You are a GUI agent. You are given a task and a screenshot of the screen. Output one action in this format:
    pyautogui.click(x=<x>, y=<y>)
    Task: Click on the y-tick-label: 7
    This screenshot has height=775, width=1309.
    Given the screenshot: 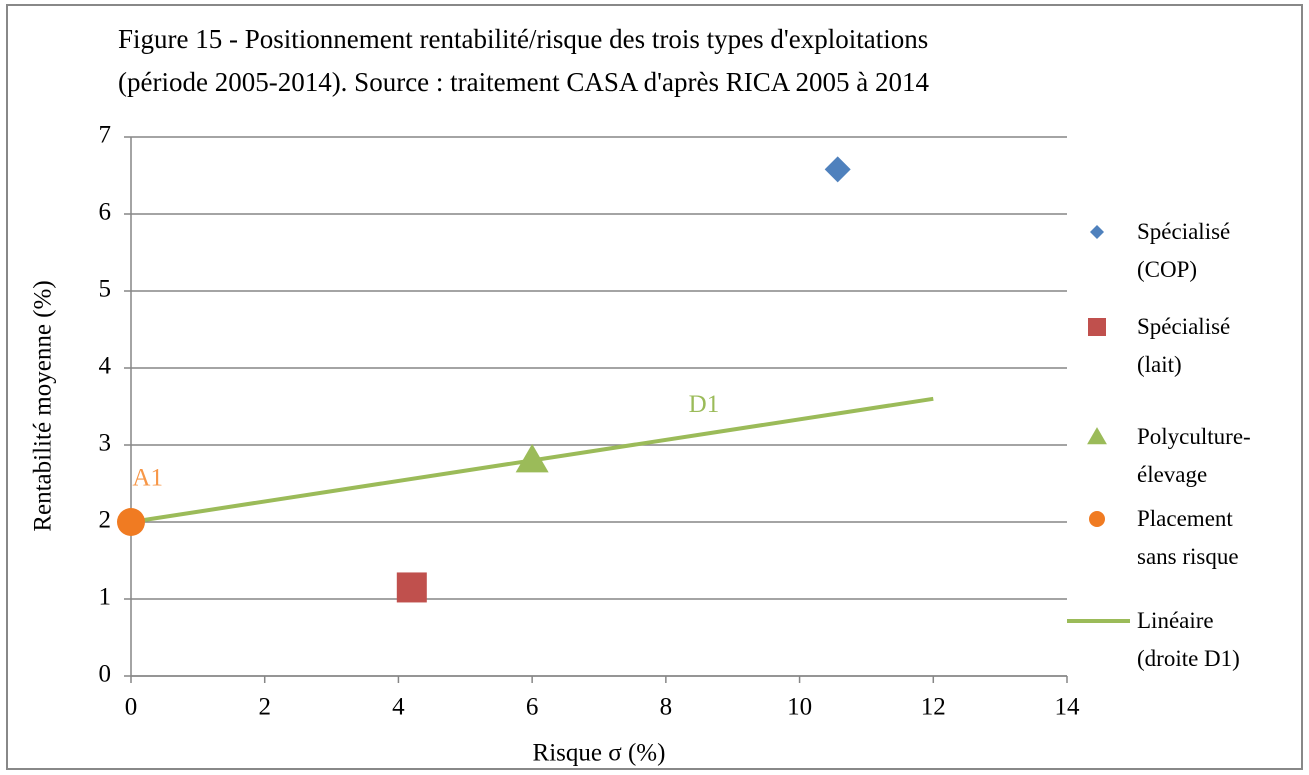 What is the action you would take?
    pyautogui.click(x=105, y=135)
    